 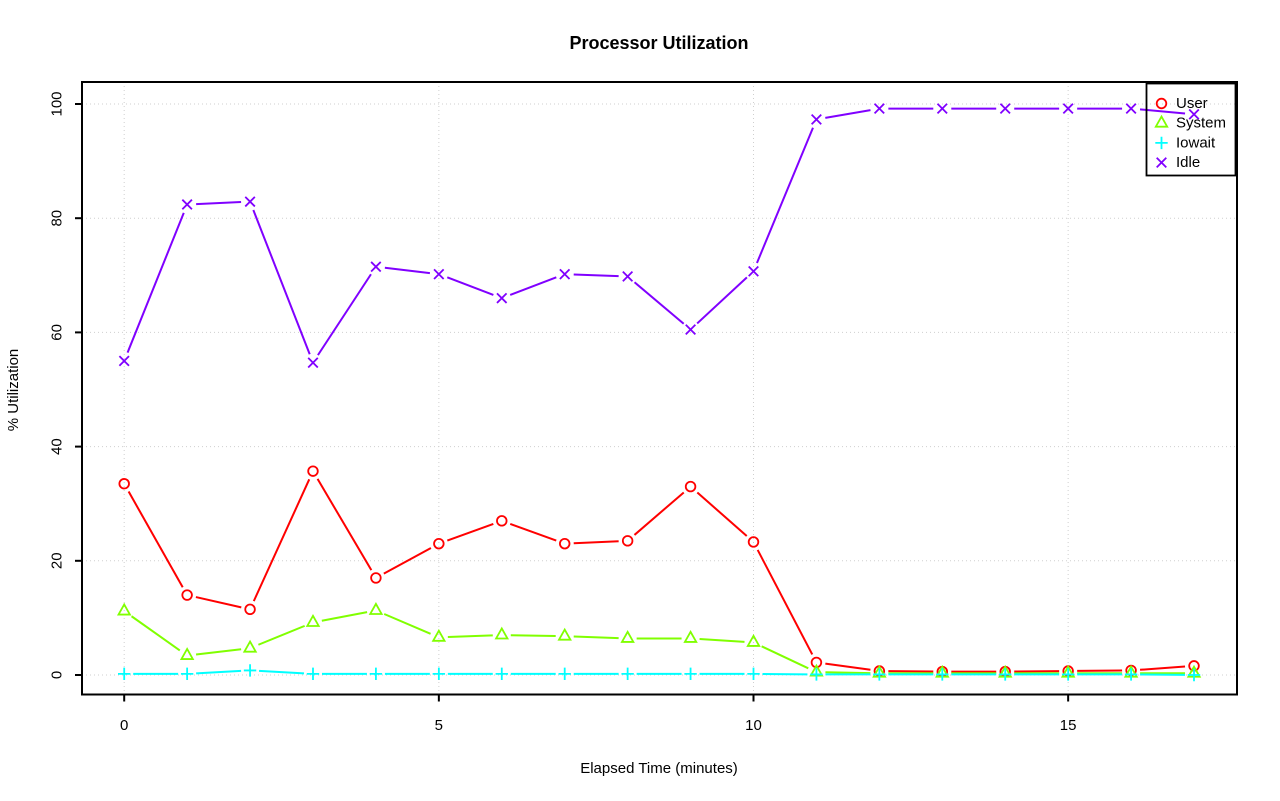 What do you see at coordinates (57, 446) in the screenshot?
I see `y-tick-label: 40` at bounding box center [57, 446].